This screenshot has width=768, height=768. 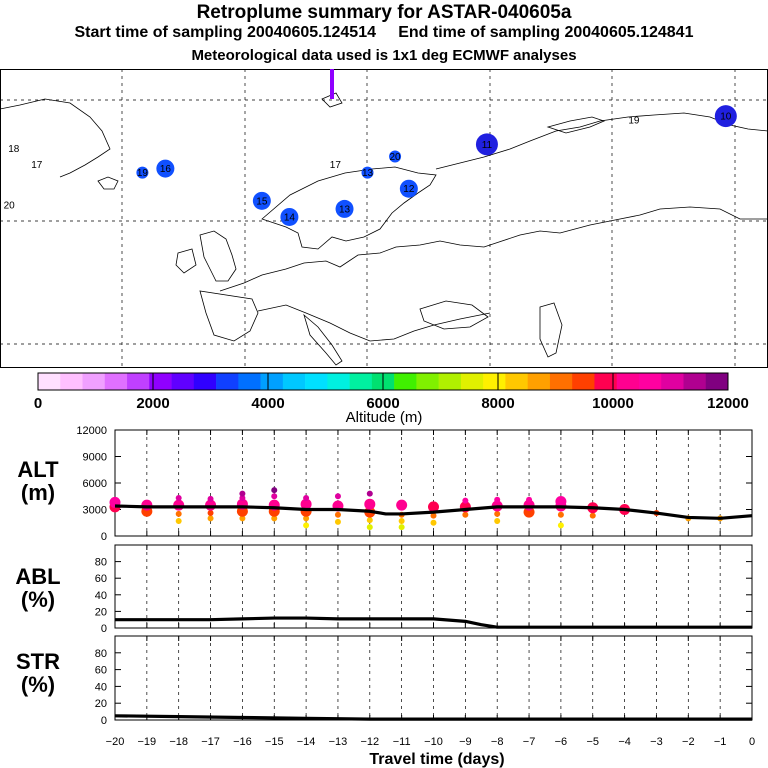 I want to click on colorbar-tick-label: 12000, so click(x=728, y=403).